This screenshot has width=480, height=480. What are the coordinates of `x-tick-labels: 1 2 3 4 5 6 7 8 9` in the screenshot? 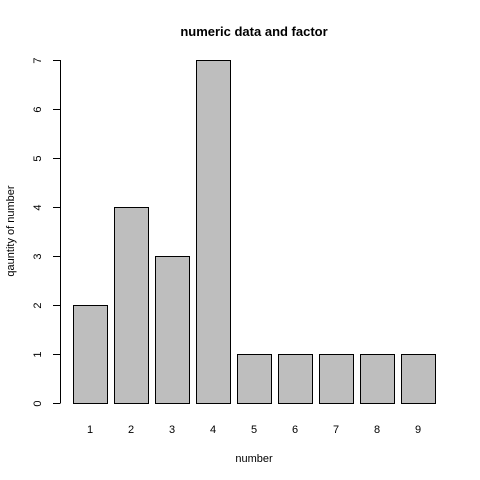 It's located at (254, 430).